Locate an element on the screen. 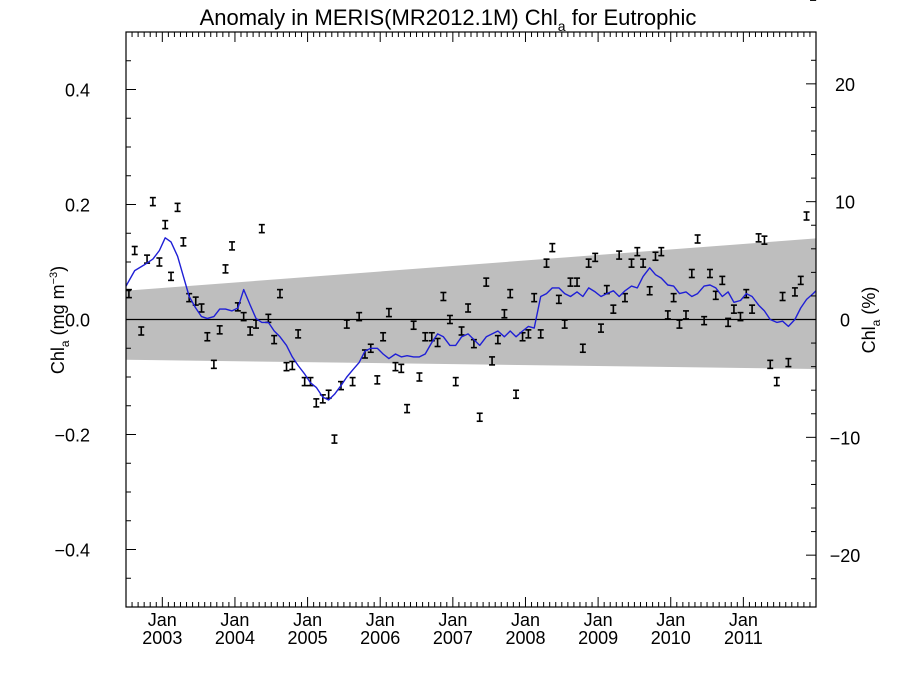 This screenshot has height=675, width=900. x-tick-label-year: 2007 is located at coordinates (453, 638).